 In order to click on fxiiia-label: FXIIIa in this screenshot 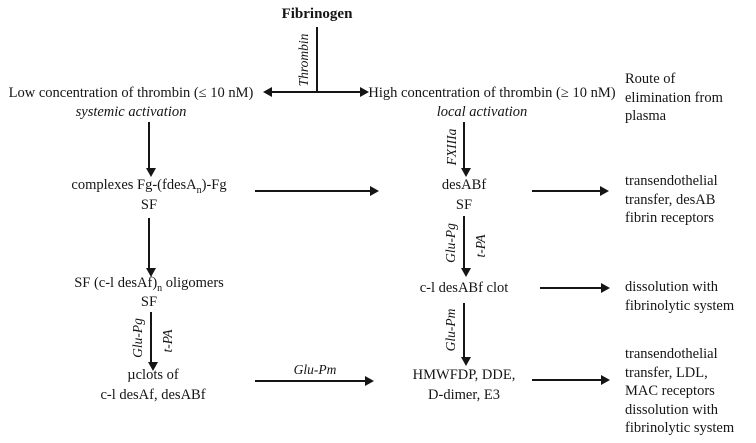, I will do `click(451, 147)`.